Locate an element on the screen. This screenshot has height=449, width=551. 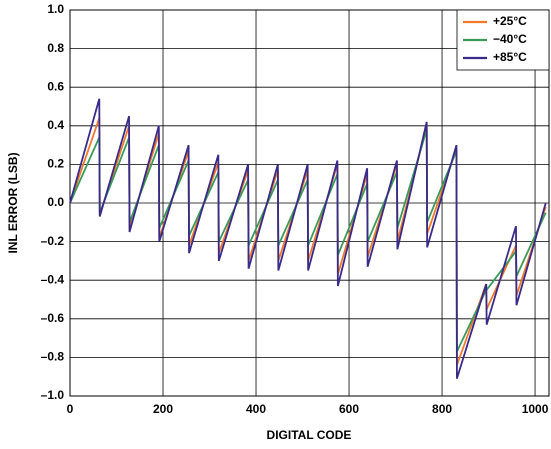
y-tick-label: 0.4 is located at coordinates (55, 125).